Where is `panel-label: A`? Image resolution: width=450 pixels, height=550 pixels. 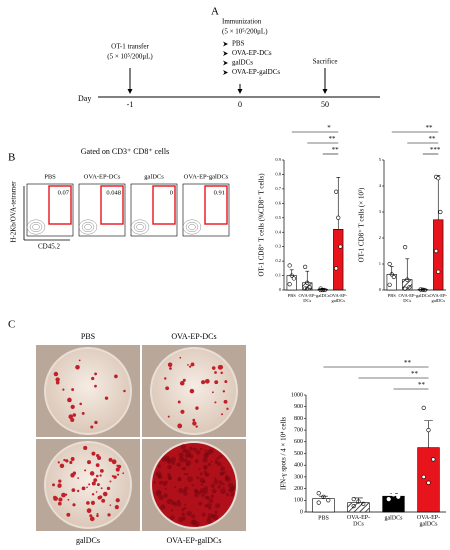
panel-label: A is located at coordinates (215, 12).